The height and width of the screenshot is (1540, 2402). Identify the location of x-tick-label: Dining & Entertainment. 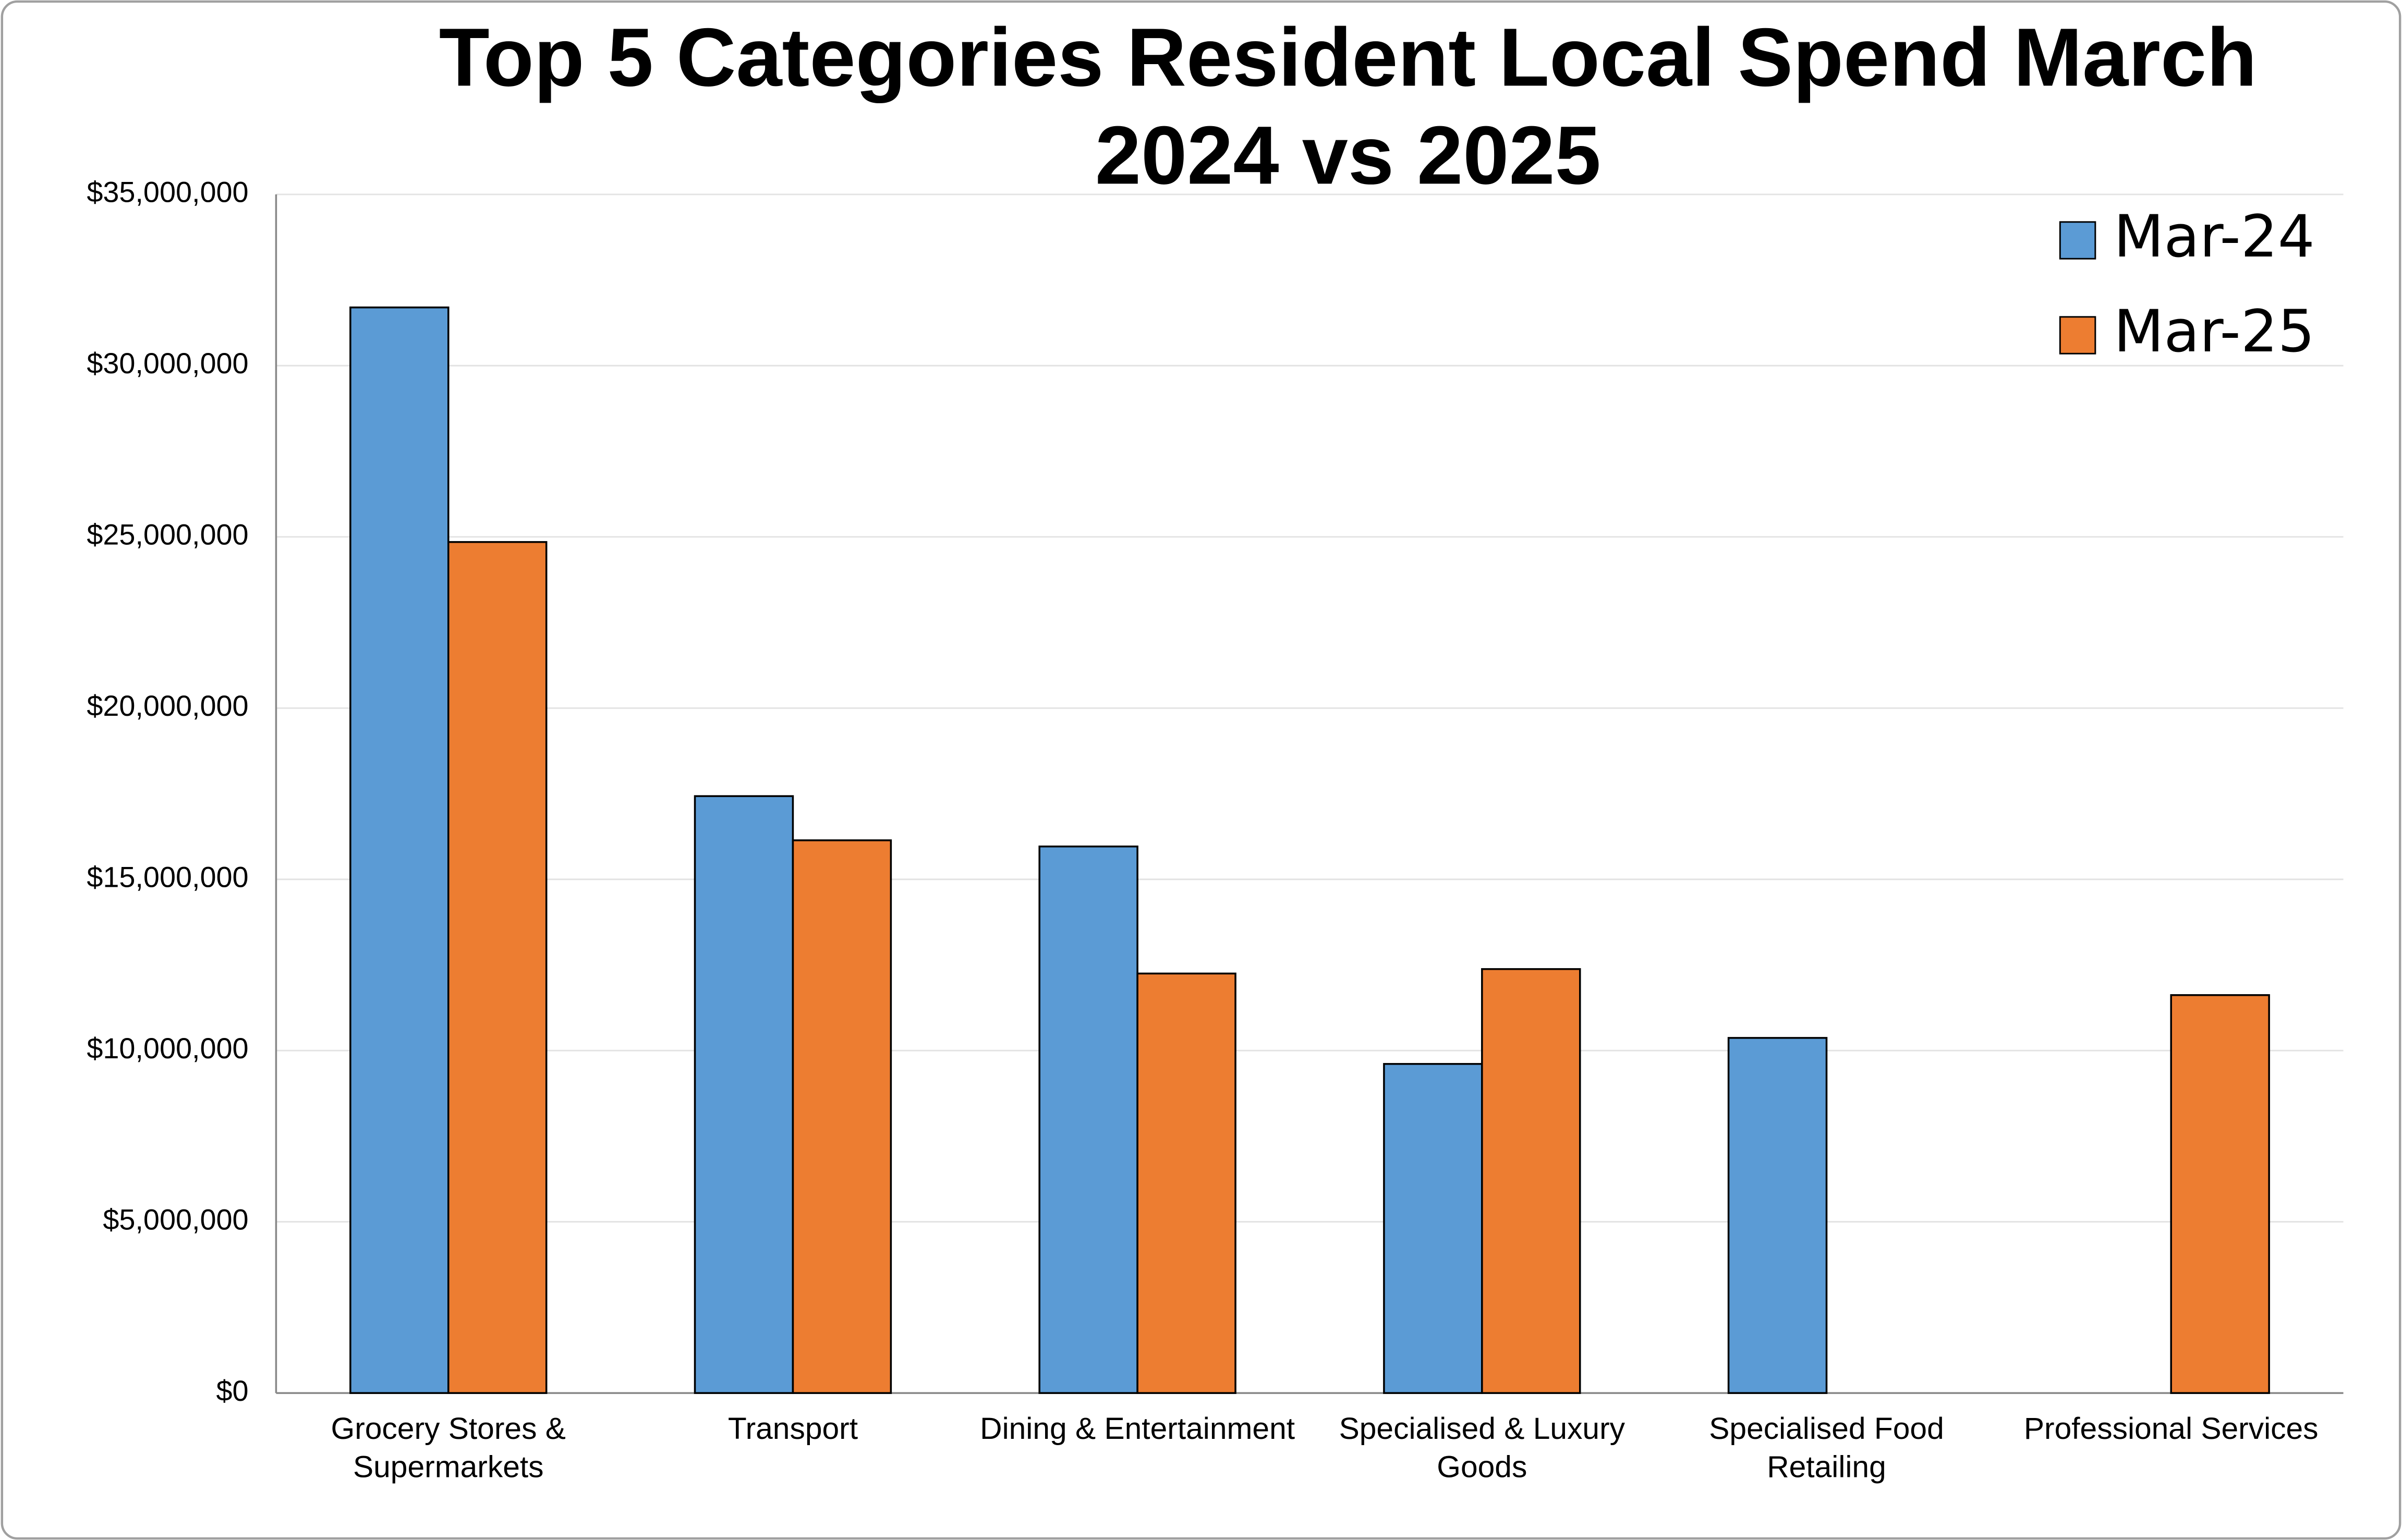
(1137, 1430).